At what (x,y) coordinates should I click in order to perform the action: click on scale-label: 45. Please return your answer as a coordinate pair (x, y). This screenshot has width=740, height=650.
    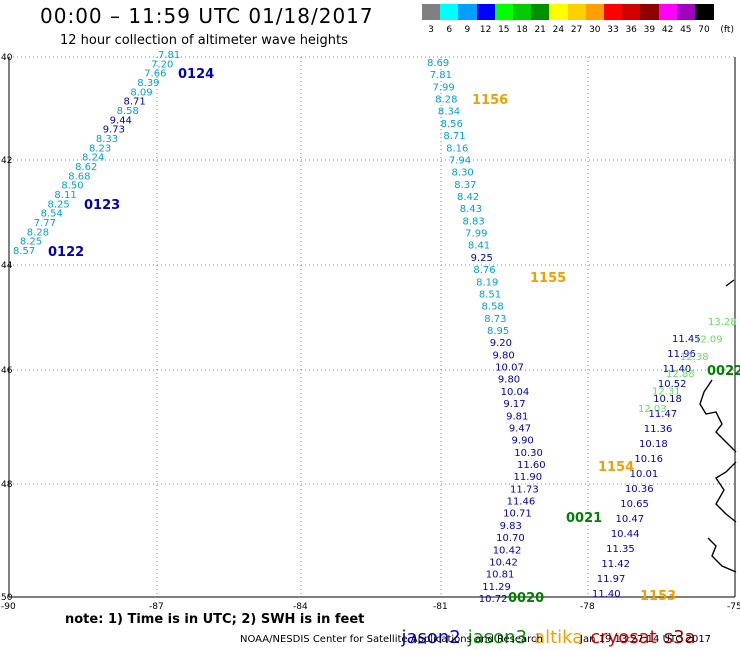
    Looking at the image, I should click on (686, 30).